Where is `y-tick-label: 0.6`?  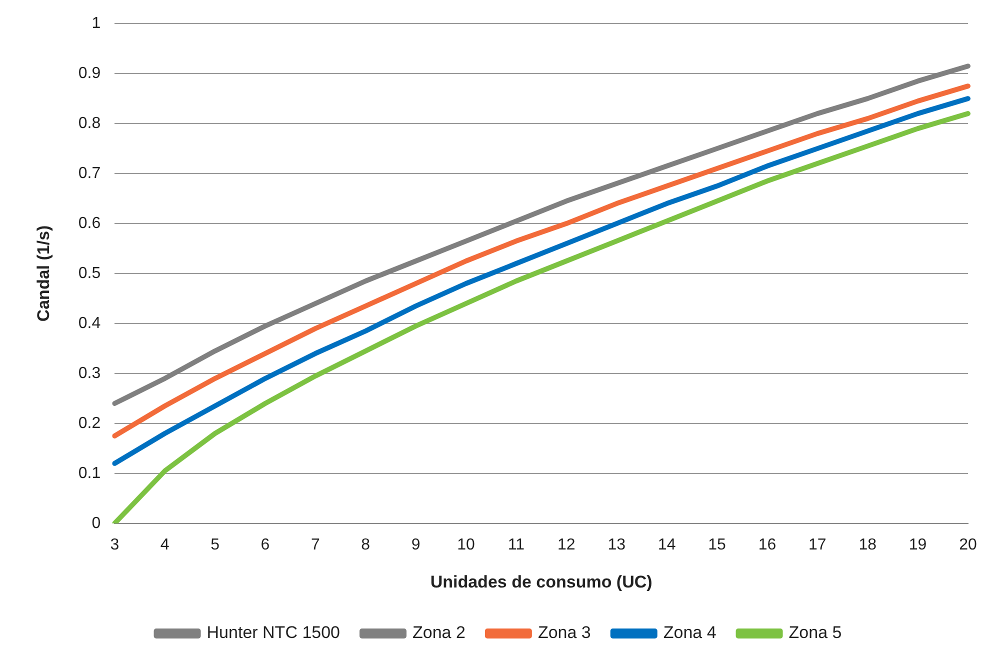
y-tick-label: 0.6 is located at coordinates (89, 223).